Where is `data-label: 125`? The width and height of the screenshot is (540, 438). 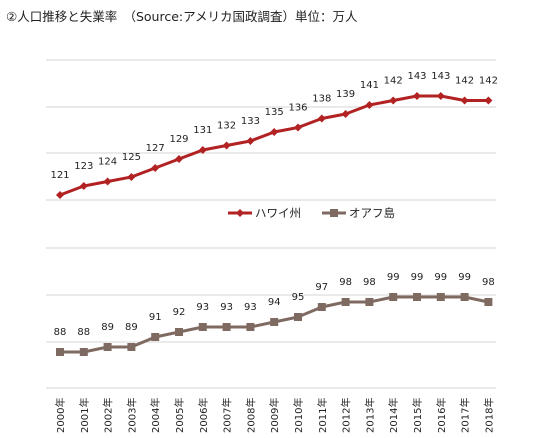 data-label: 125 is located at coordinates (131, 157).